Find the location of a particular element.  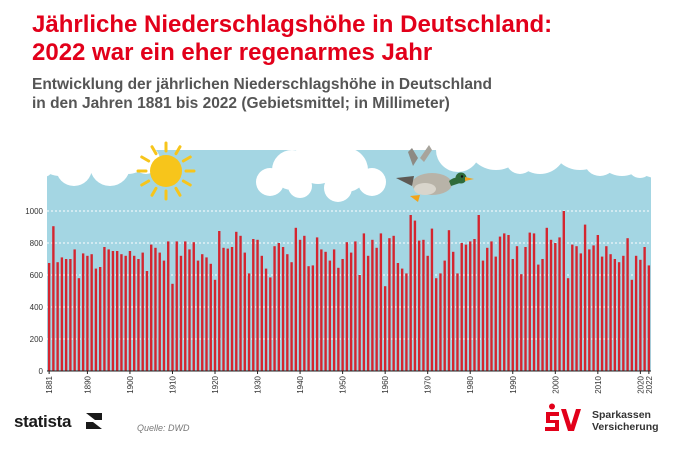

bar-1969 is located at coordinates (423, 305).